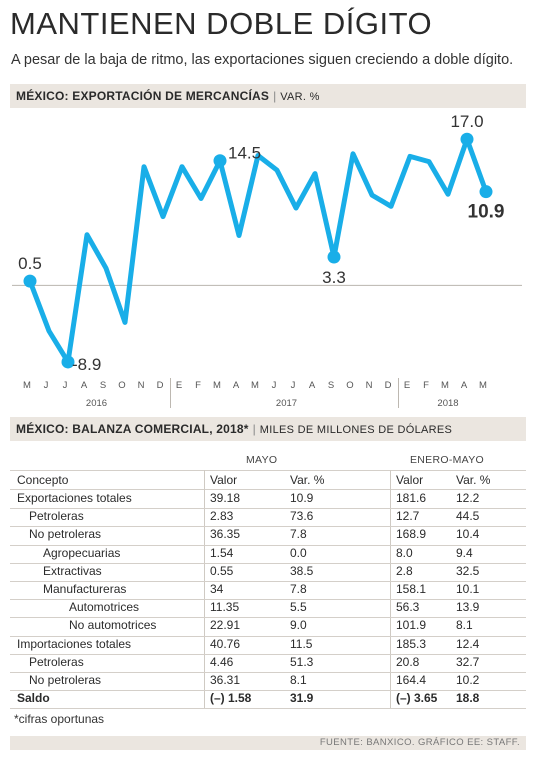 The width and height of the screenshot is (536, 768). Describe the element at coordinates (302, 661) in the screenshot. I see `table-cell: 51.3` at that location.